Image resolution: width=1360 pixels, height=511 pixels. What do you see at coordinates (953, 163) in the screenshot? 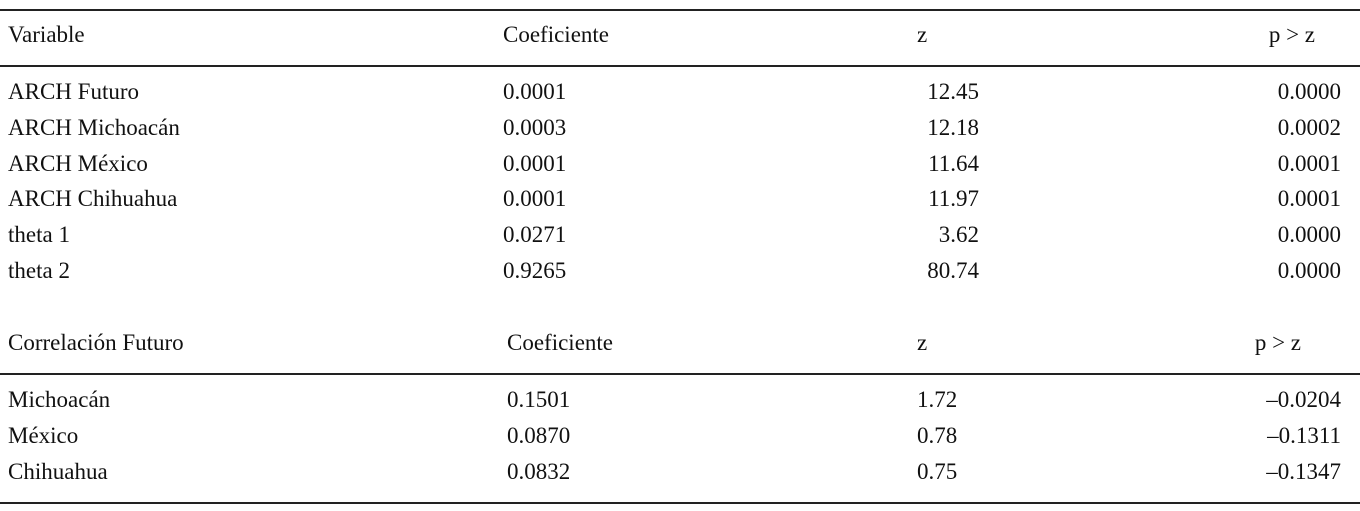
I see `table-cell: 11.64` at bounding box center [953, 163].